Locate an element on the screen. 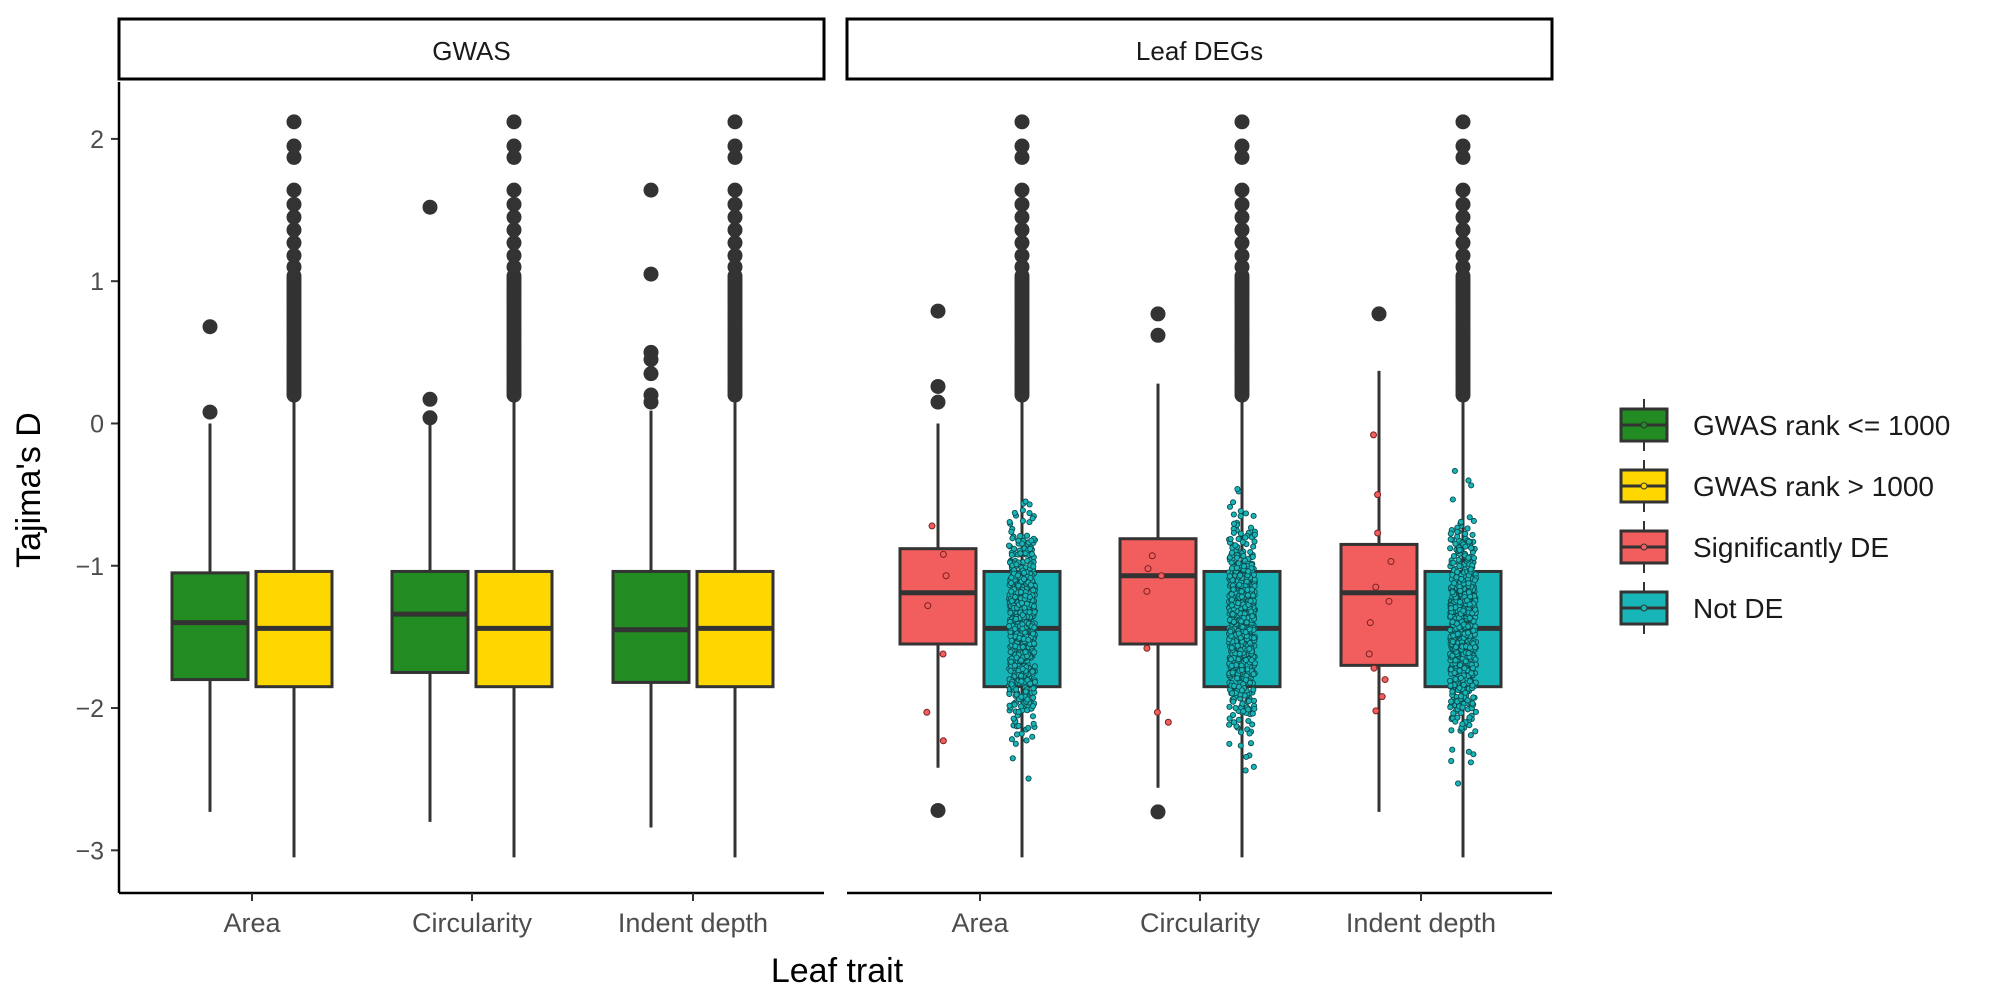  legend-item: Significantly DE is located at coordinates (1754, 547).